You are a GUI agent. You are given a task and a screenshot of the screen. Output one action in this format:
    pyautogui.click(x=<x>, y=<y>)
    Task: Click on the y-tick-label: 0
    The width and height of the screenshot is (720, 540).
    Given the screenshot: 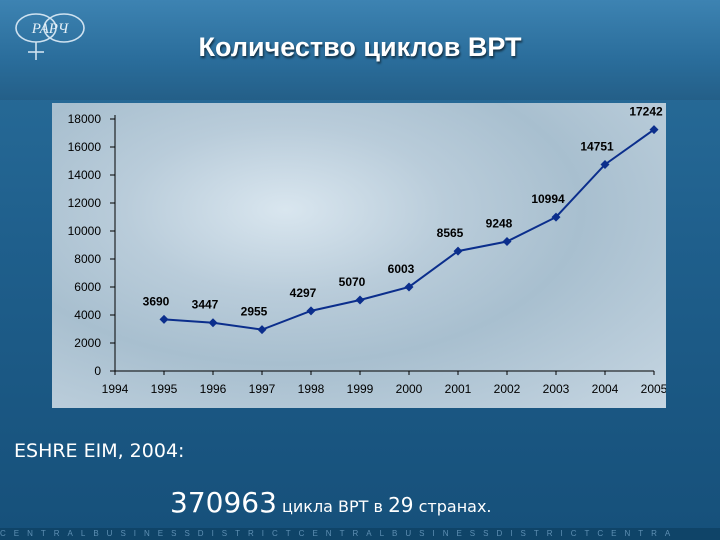 What is the action you would take?
    pyautogui.click(x=97, y=371)
    